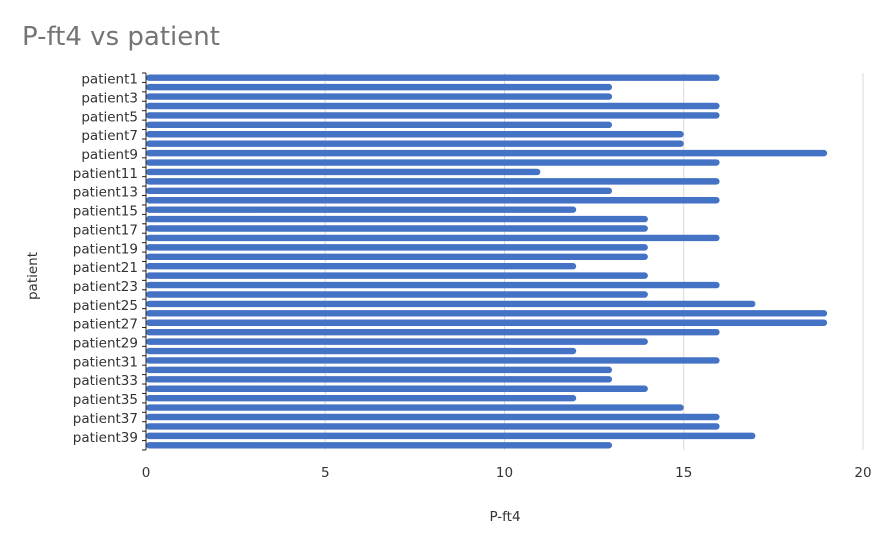  What do you see at coordinates (397, 341) in the screenshot?
I see `bar-patient29` at bounding box center [397, 341].